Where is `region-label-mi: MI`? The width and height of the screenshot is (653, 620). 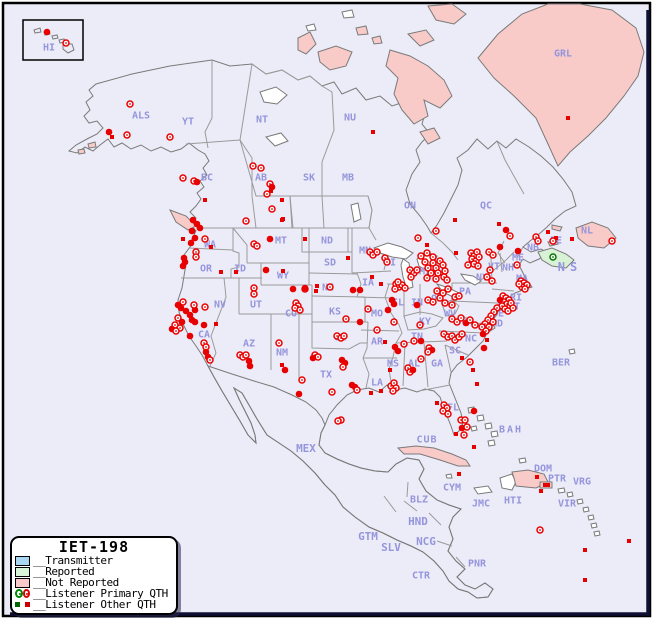
region-label-mi: MI is located at coordinates (425, 272).